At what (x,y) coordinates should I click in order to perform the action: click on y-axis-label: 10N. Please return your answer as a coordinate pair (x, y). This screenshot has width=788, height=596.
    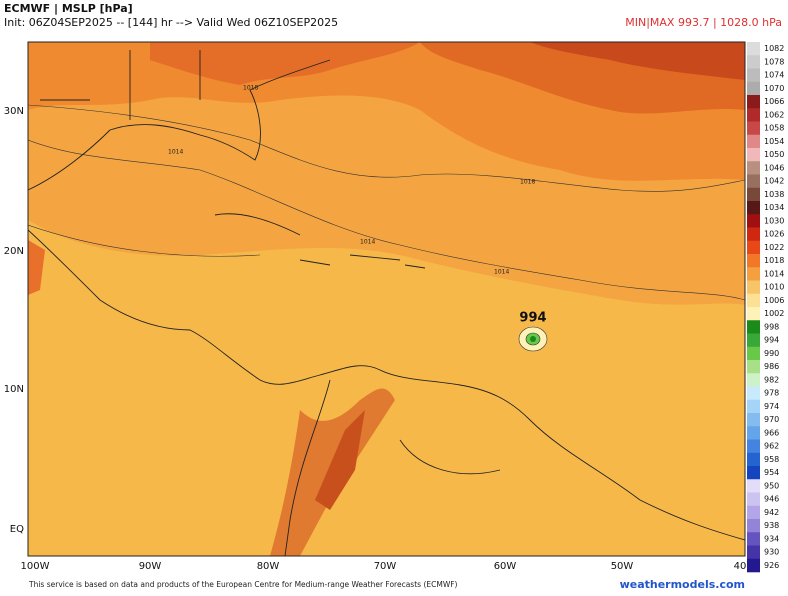
    Looking at the image, I should click on (14, 389).